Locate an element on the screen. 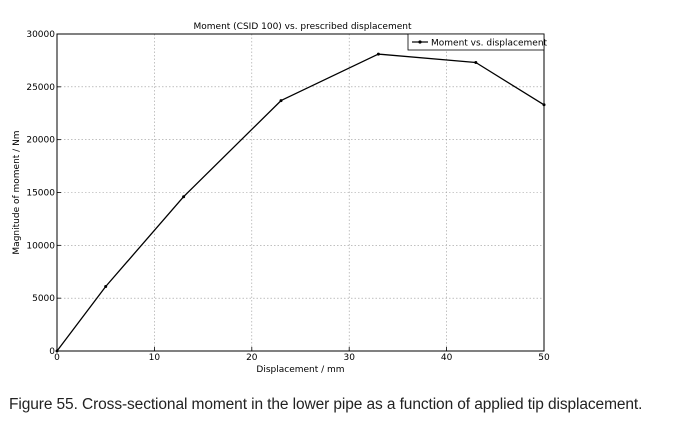 The height and width of the screenshot is (423, 684). x-tick-label: 10 is located at coordinates (155, 358).